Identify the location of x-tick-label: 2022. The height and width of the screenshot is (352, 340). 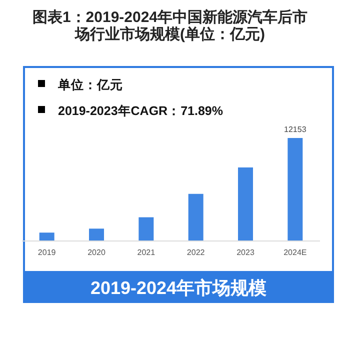
(196, 252).